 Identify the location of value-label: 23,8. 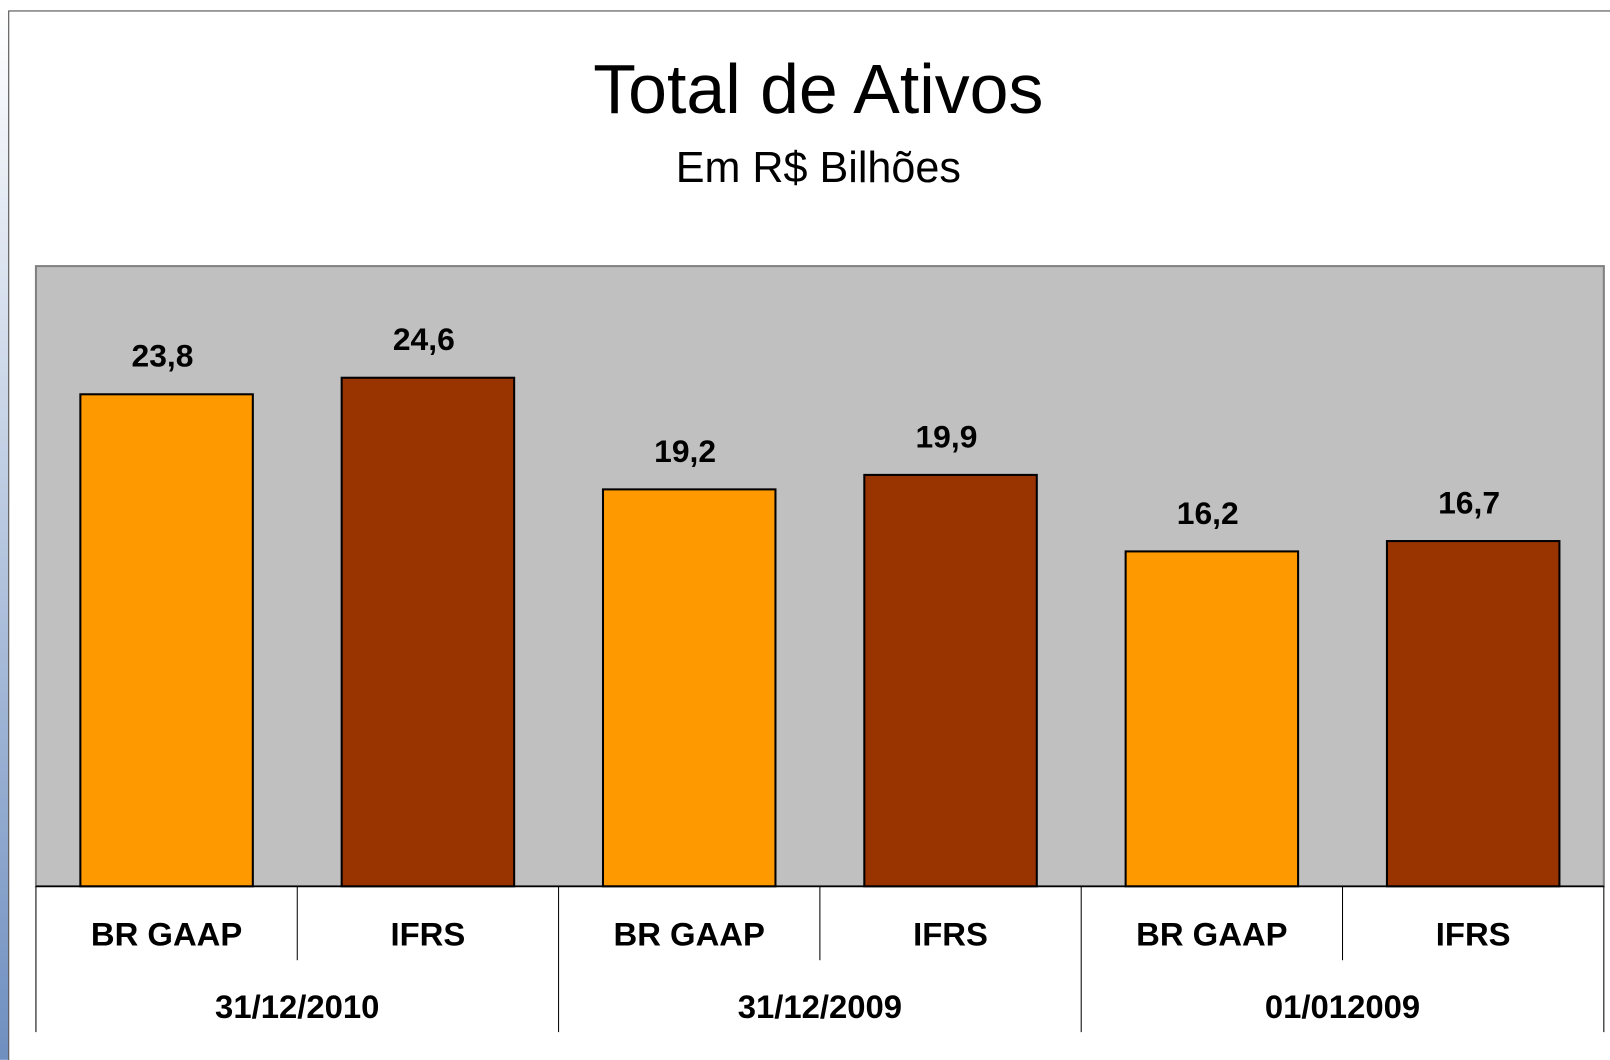
(163, 356).